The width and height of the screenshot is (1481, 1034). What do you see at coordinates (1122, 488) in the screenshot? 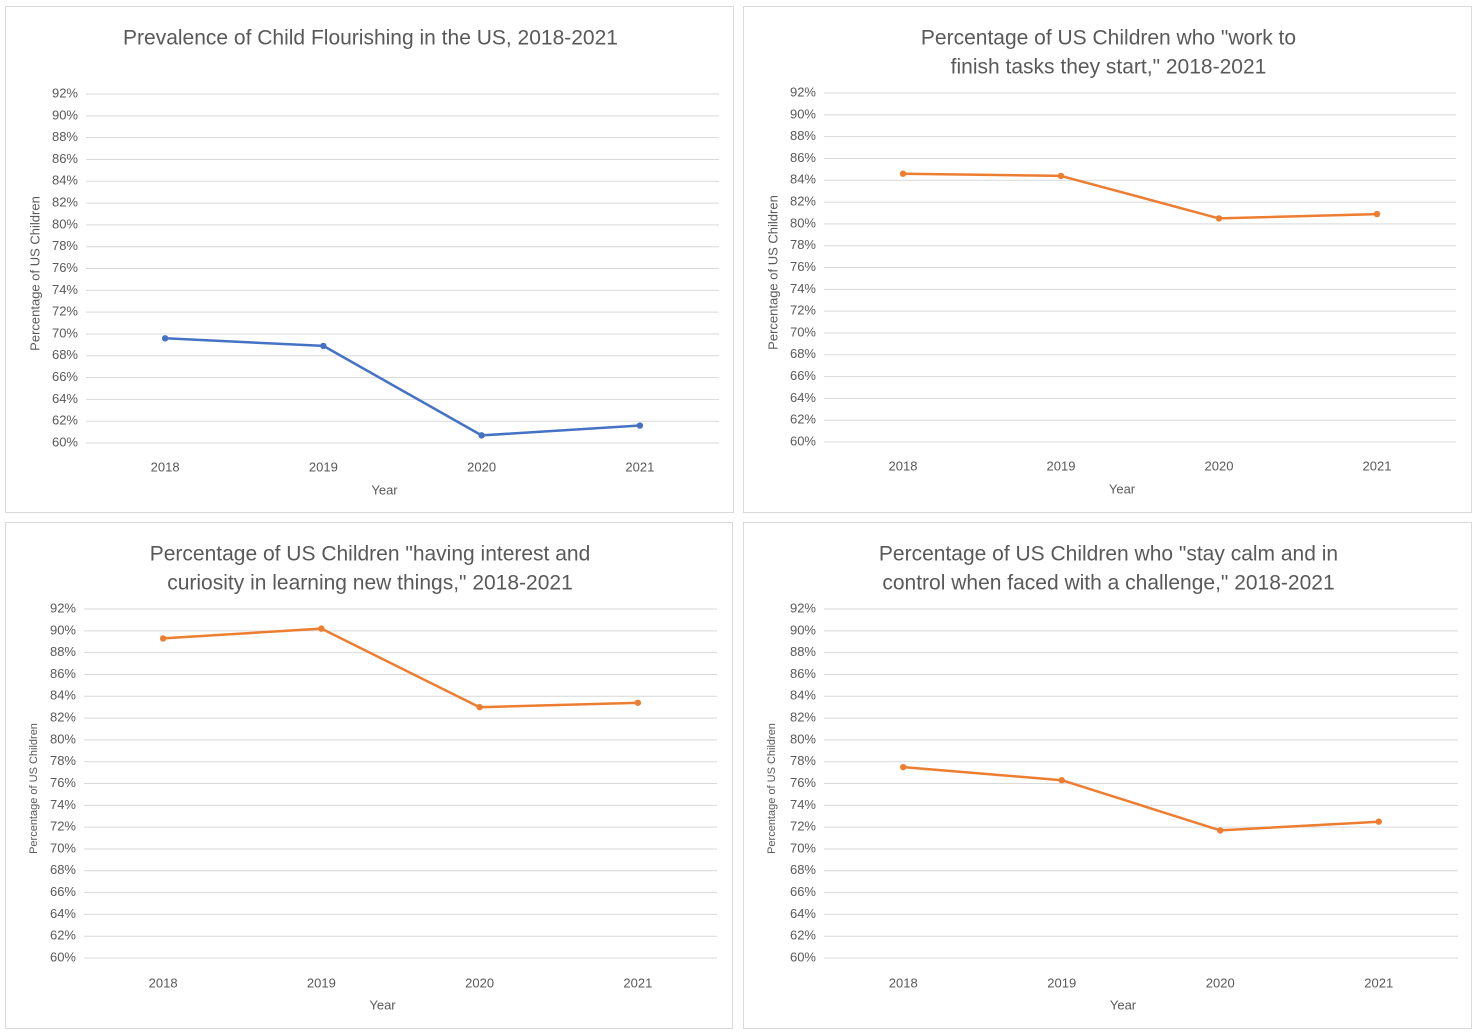
I see `x-axis-label: Year` at bounding box center [1122, 488].